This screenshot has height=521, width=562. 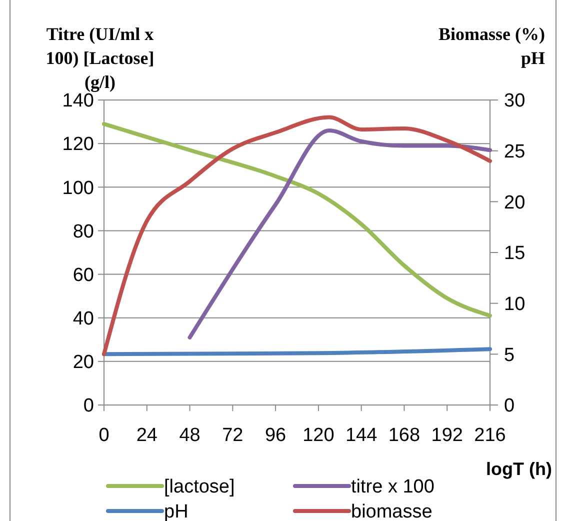 What do you see at coordinates (361, 435) in the screenshot?
I see `x-tick-label: 144` at bounding box center [361, 435].